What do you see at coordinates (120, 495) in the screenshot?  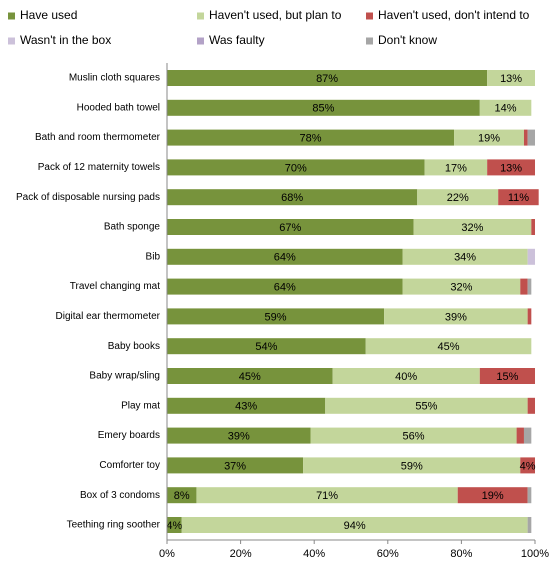 I see `category-label: Box of 3 condoms` at bounding box center [120, 495].